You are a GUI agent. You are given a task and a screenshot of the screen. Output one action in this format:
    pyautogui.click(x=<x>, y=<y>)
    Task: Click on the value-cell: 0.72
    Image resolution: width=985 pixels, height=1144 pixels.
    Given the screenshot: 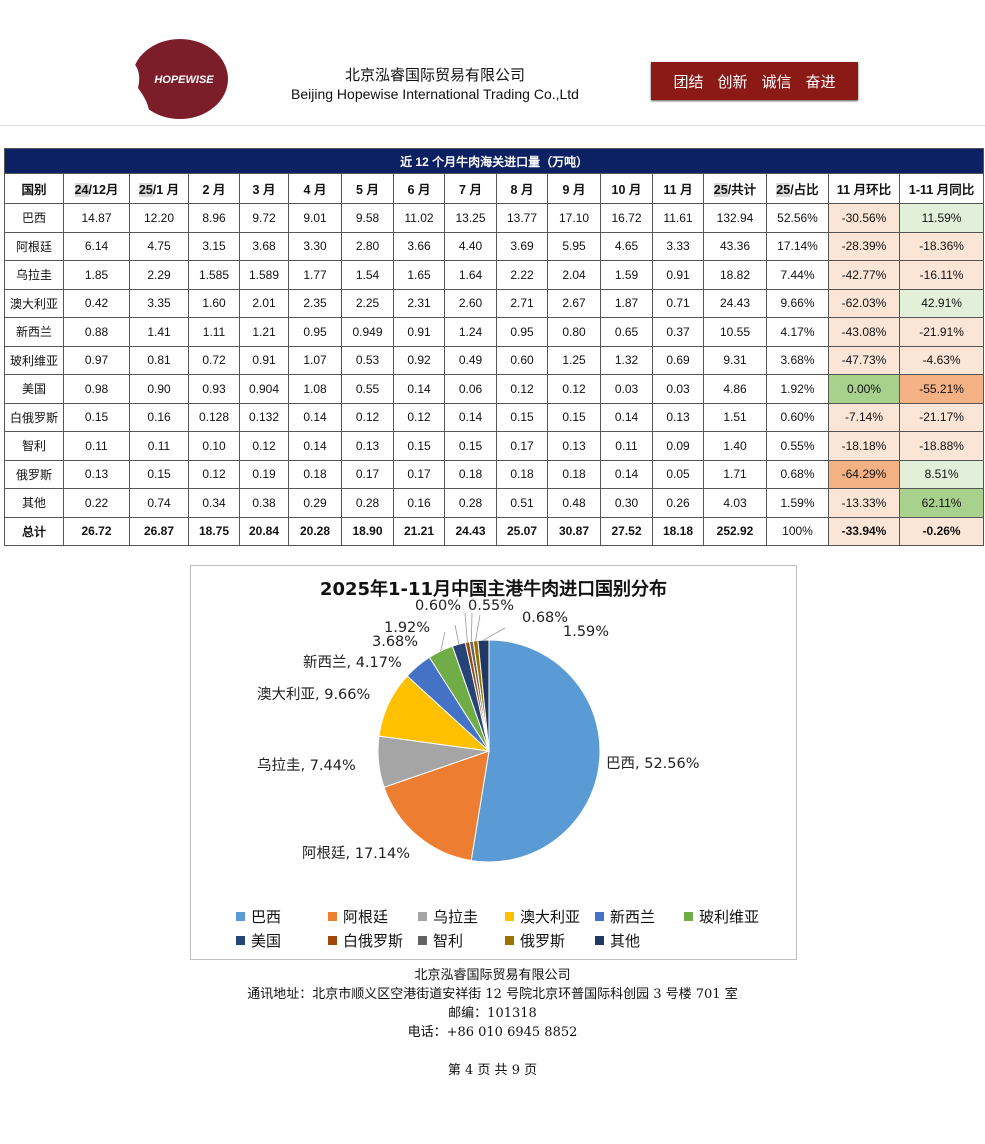 What is the action you would take?
    pyautogui.click(x=214, y=360)
    